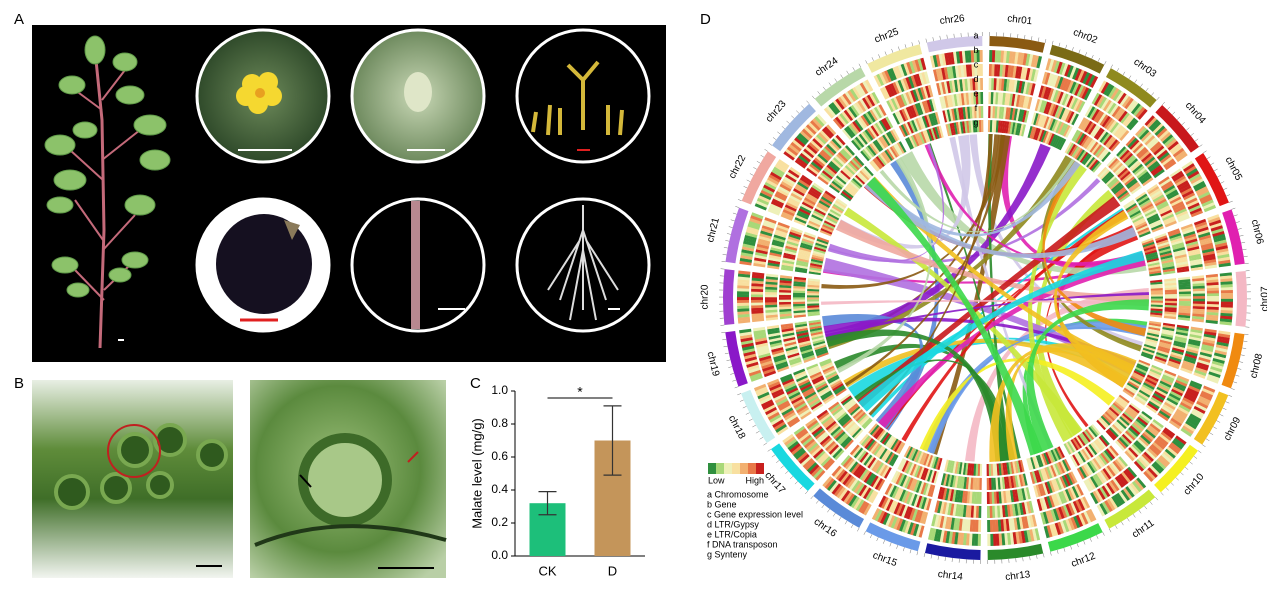 This screenshot has width=1267, height=605. What do you see at coordinates (755, 514) in the screenshot?
I see `legend-item: c Gene expression level` at bounding box center [755, 514].